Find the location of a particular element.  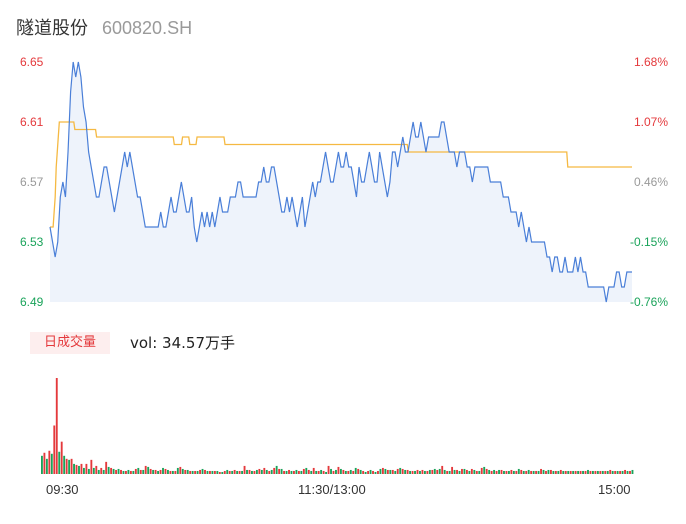

y-tick-label: 6.65 is located at coordinates (32, 62).